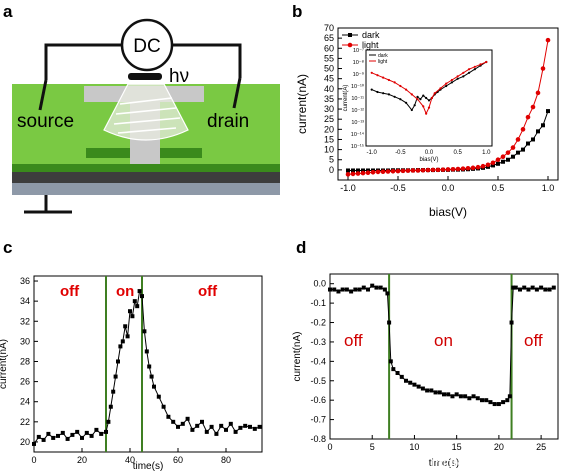  What do you see at coordinates (448, 188) in the screenshot?
I see `x-tick-label: 0.0` at bounding box center [448, 188].